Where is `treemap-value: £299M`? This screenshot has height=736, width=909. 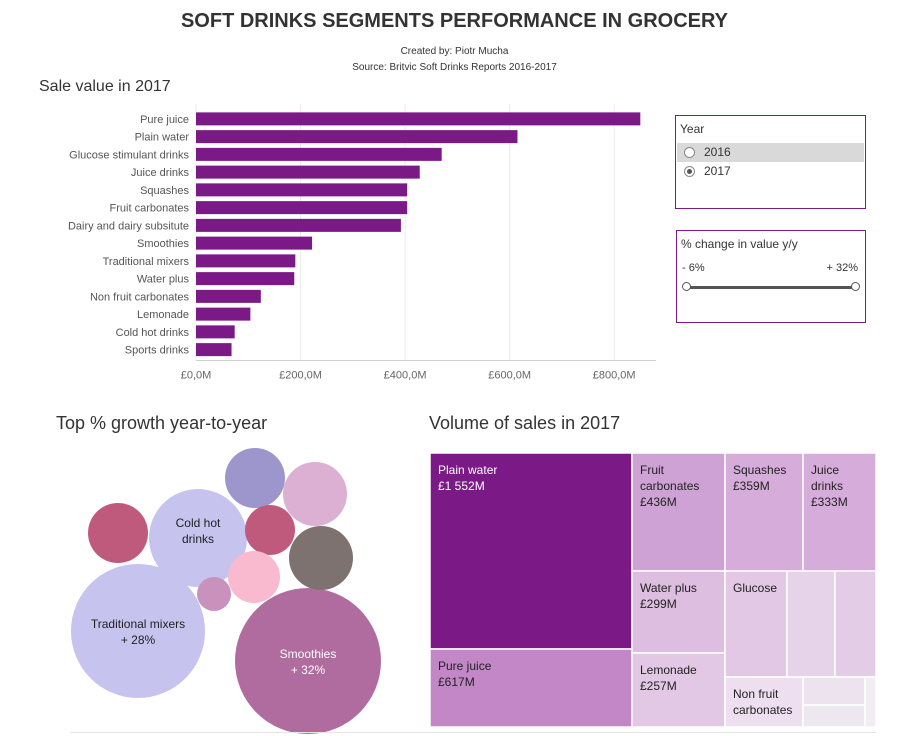
treemap-value: £299M is located at coordinates (658, 604).